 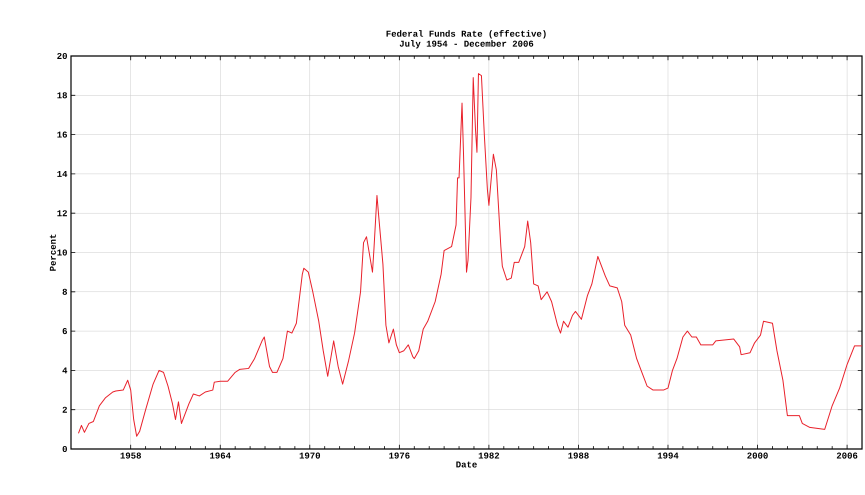 What do you see at coordinates (64, 409) in the screenshot?
I see `y-tick-label: 2` at bounding box center [64, 409].